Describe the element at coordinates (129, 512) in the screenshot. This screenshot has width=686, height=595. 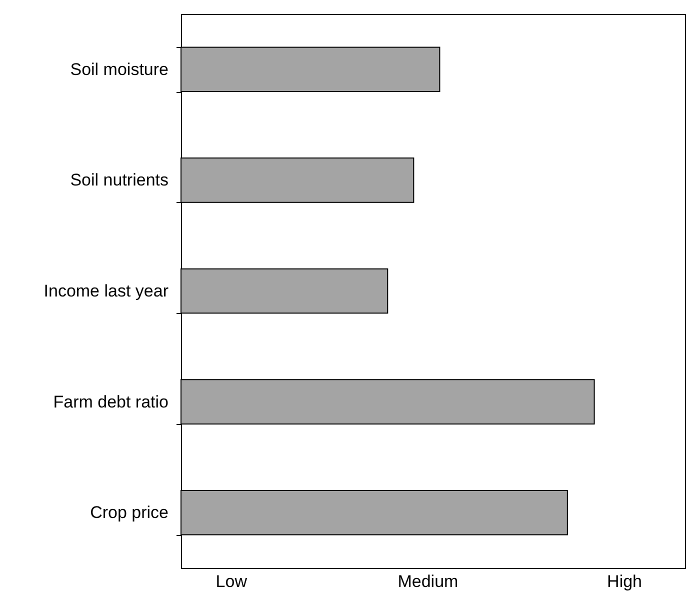
I see `y-tick-label: Crop price` at that location.